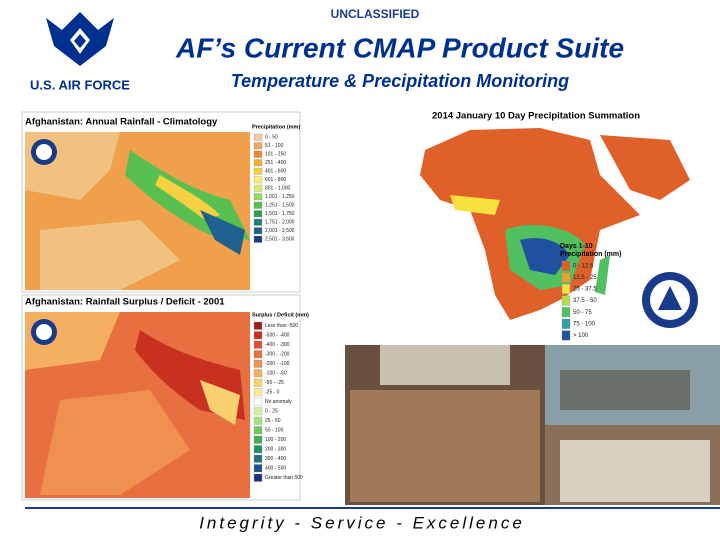 Image resolution: width=720 pixels, height=540 pixels. I want to click on legend-heading: Days 1-10, so click(576, 246).